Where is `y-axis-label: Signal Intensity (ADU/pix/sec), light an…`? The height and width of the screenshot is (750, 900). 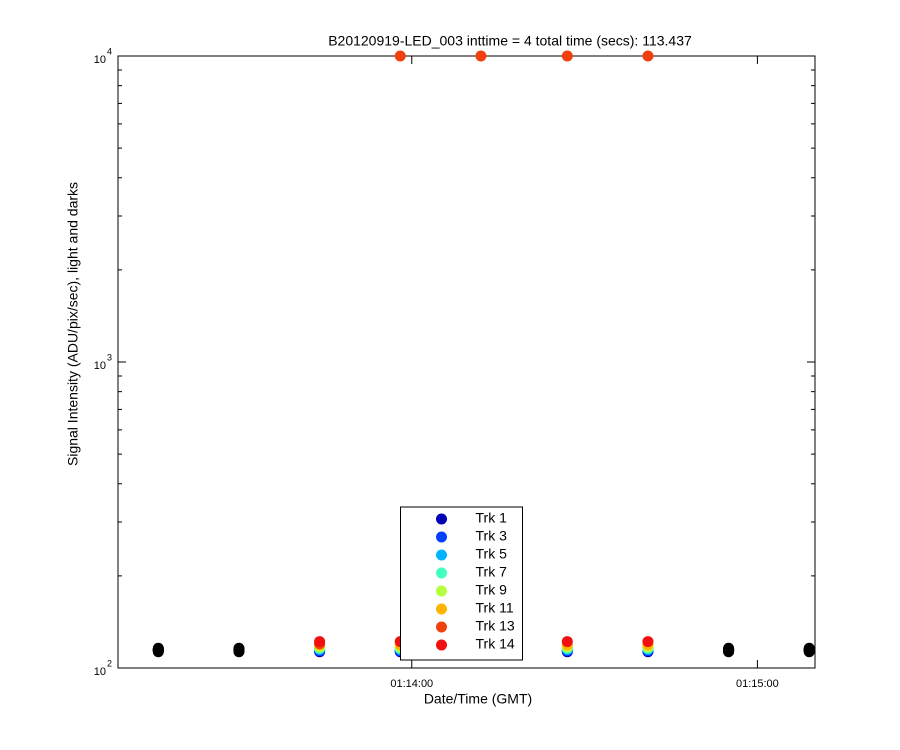
y-axis-label: Signal Intensity (ADU/pix/sec), light an… is located at coordinates (73, 324).